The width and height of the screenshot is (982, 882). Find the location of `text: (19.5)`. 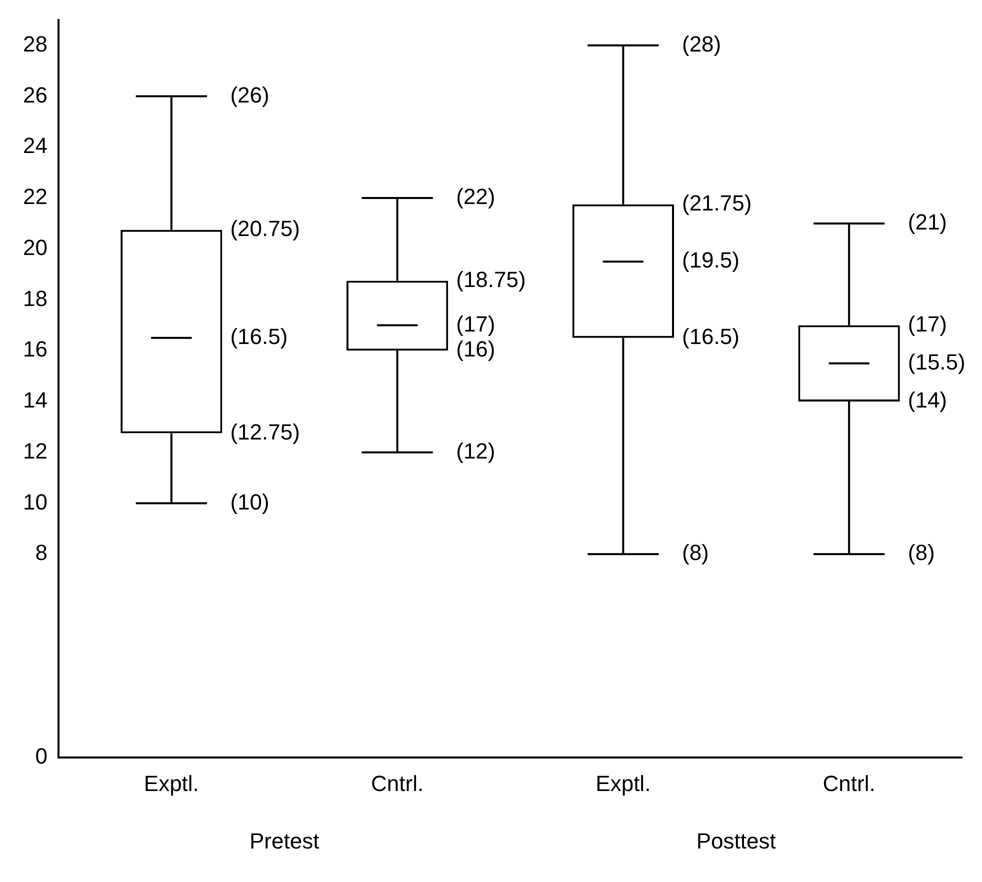

text: (19.5) is located at coordinates (711, 260).